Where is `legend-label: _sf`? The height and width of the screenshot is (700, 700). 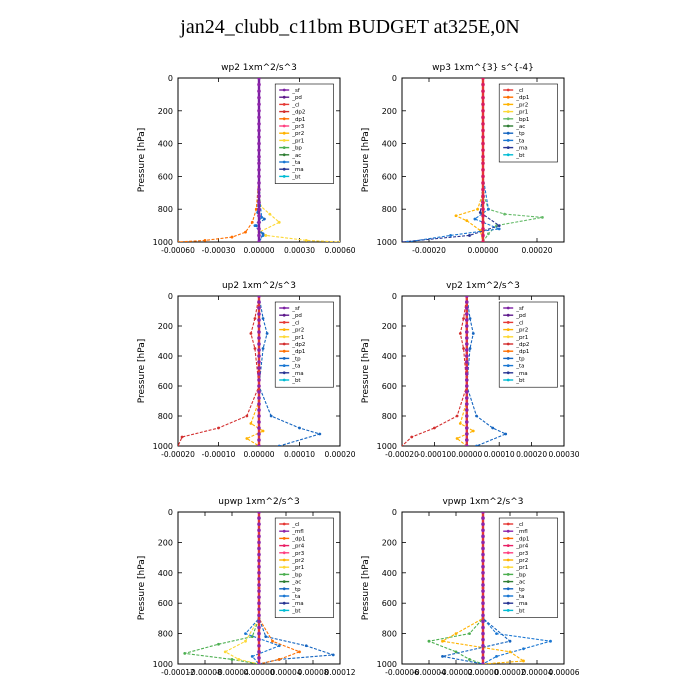
legend-label: _sf is located at coordinates (520, 309).